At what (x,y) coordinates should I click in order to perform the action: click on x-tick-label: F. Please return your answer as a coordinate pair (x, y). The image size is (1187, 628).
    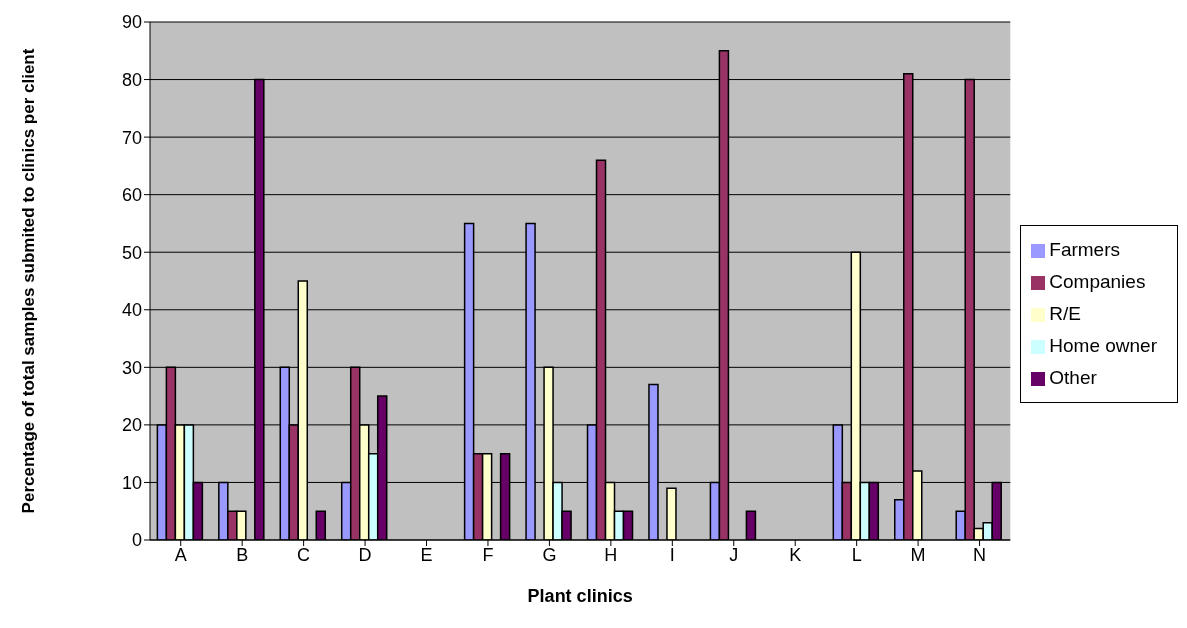
    Looking at the image, I should click on (488, 554).